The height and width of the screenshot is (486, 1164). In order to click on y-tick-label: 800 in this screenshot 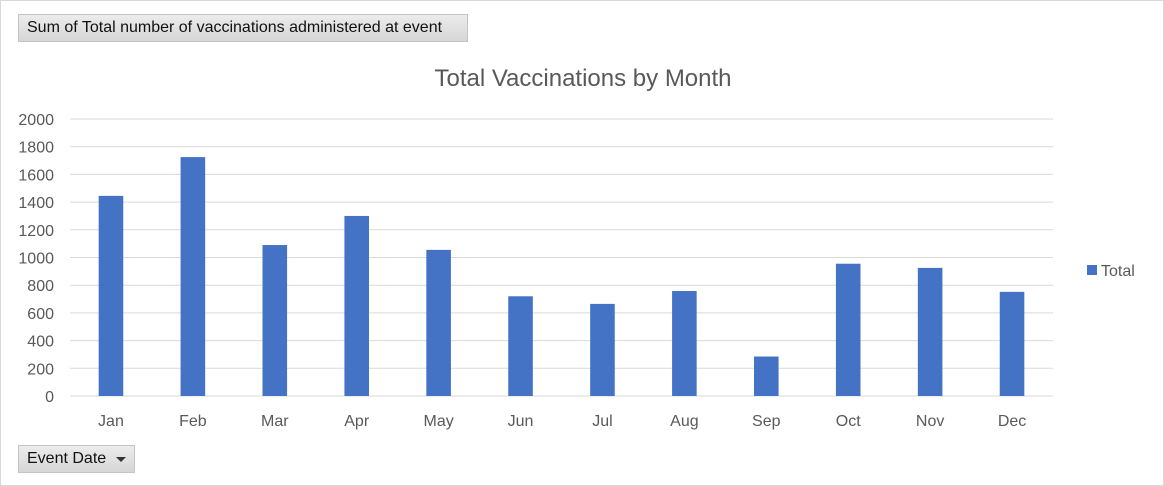, I will do `click(40, 286)`.